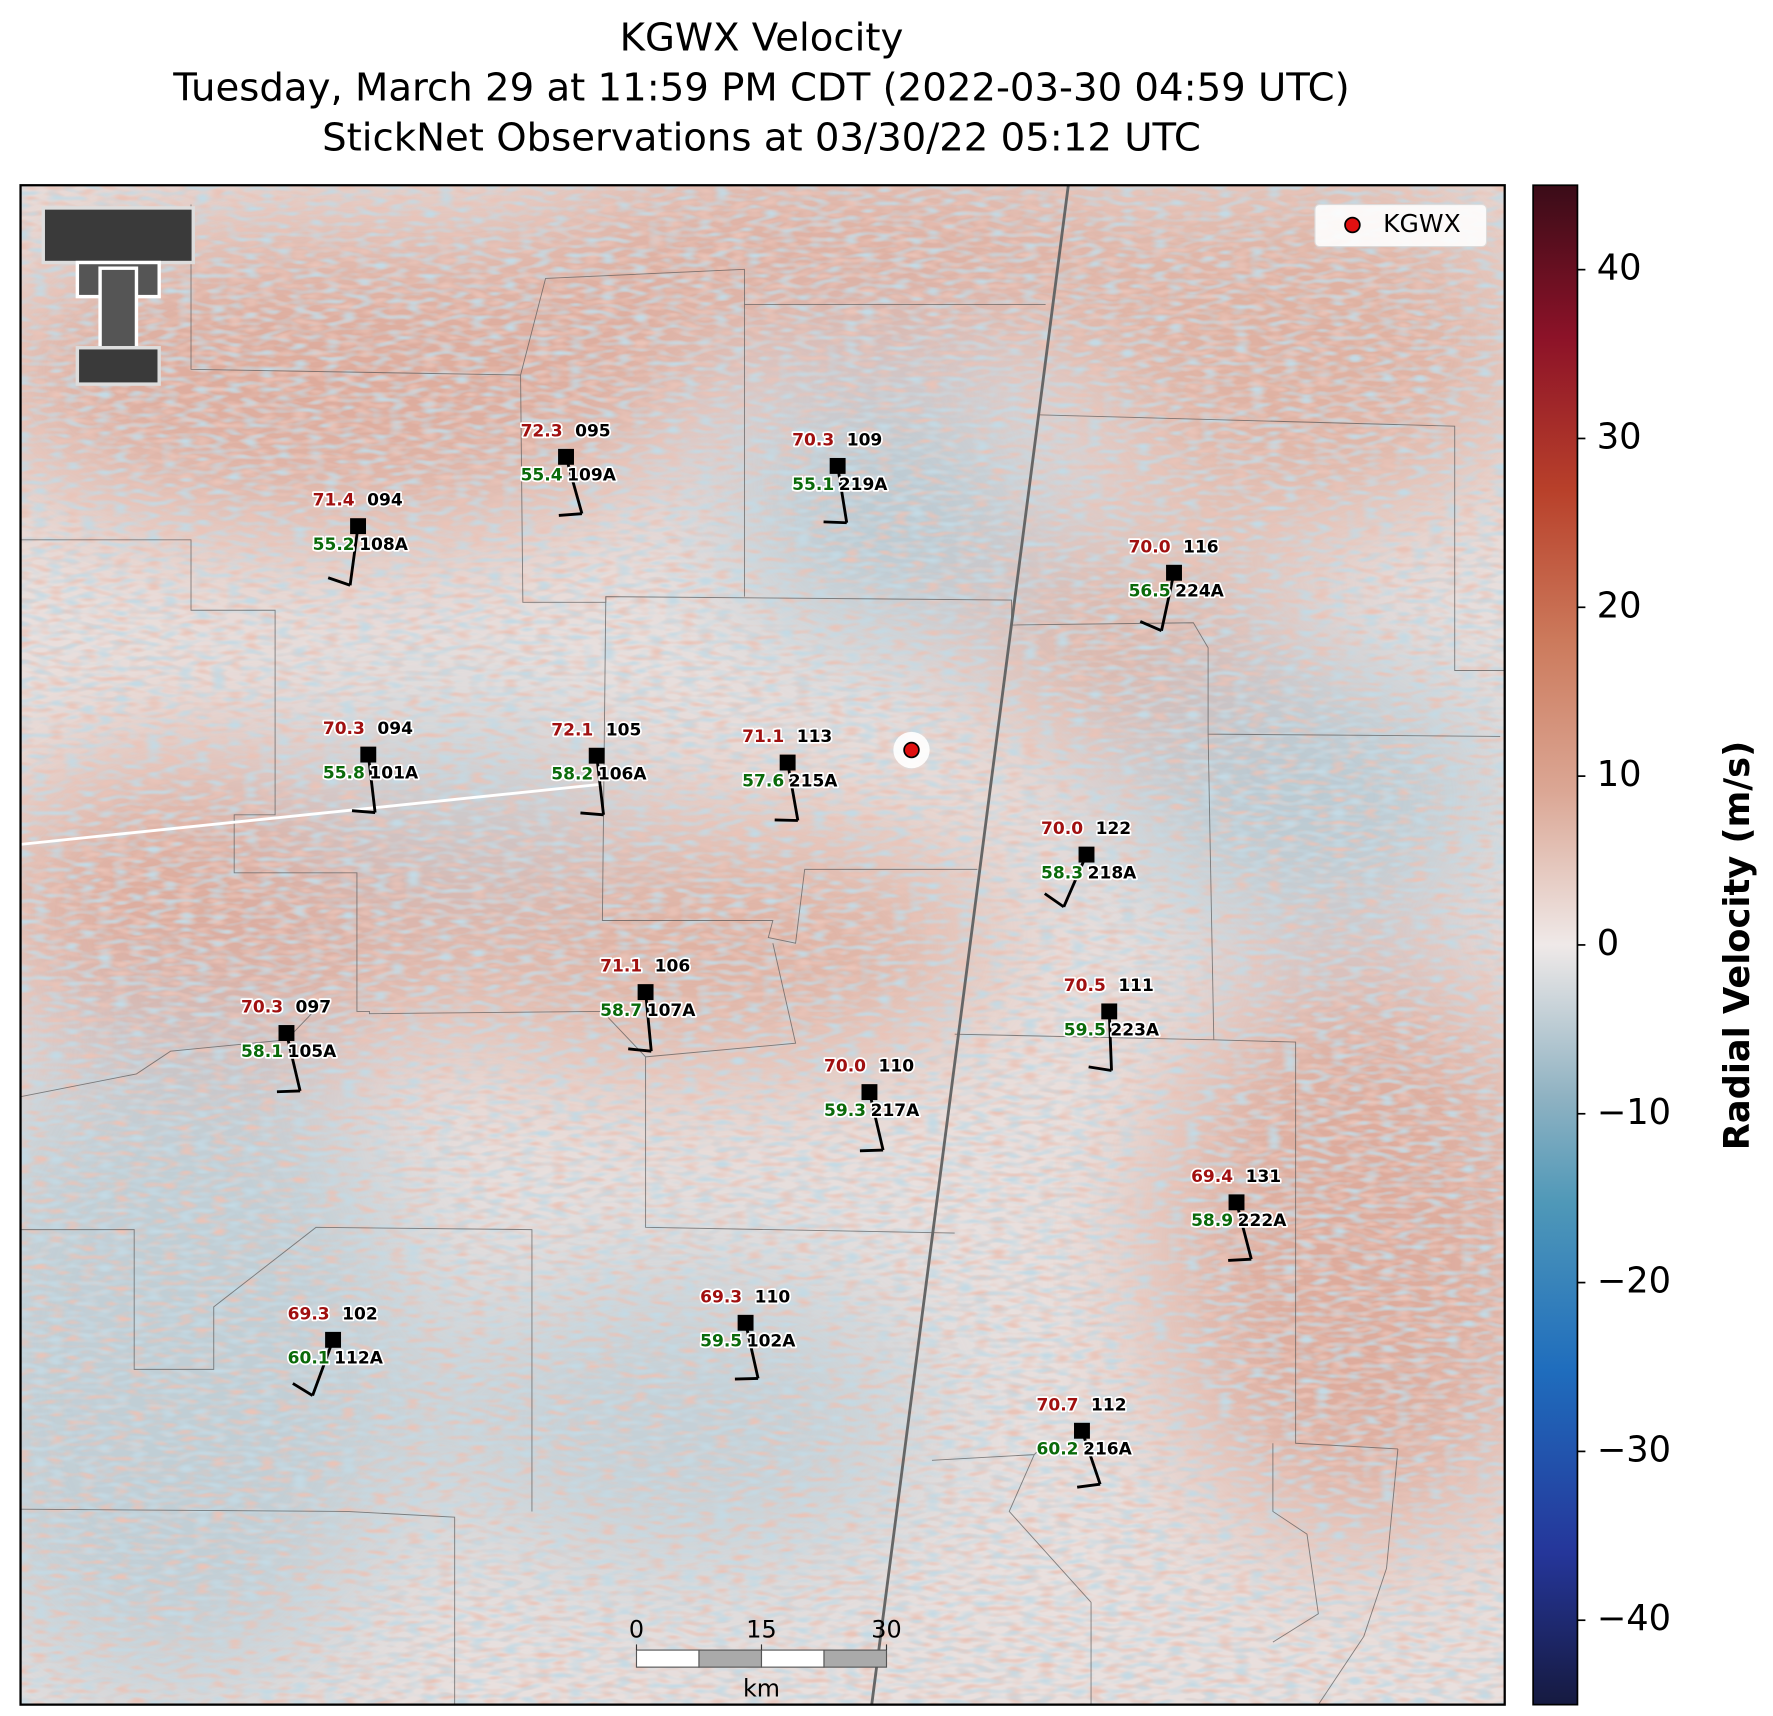 The width and height of the screenshot is (1773, 1716). I want to click on station-code: 095, so click(593, 431).